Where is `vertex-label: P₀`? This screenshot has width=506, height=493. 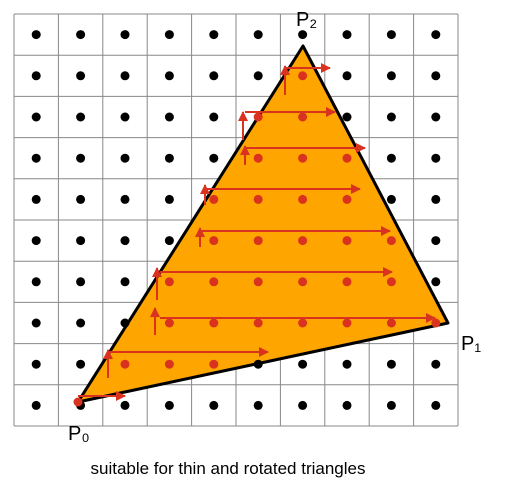
vertex-label: P₀ is located at coordinates (79, 434).